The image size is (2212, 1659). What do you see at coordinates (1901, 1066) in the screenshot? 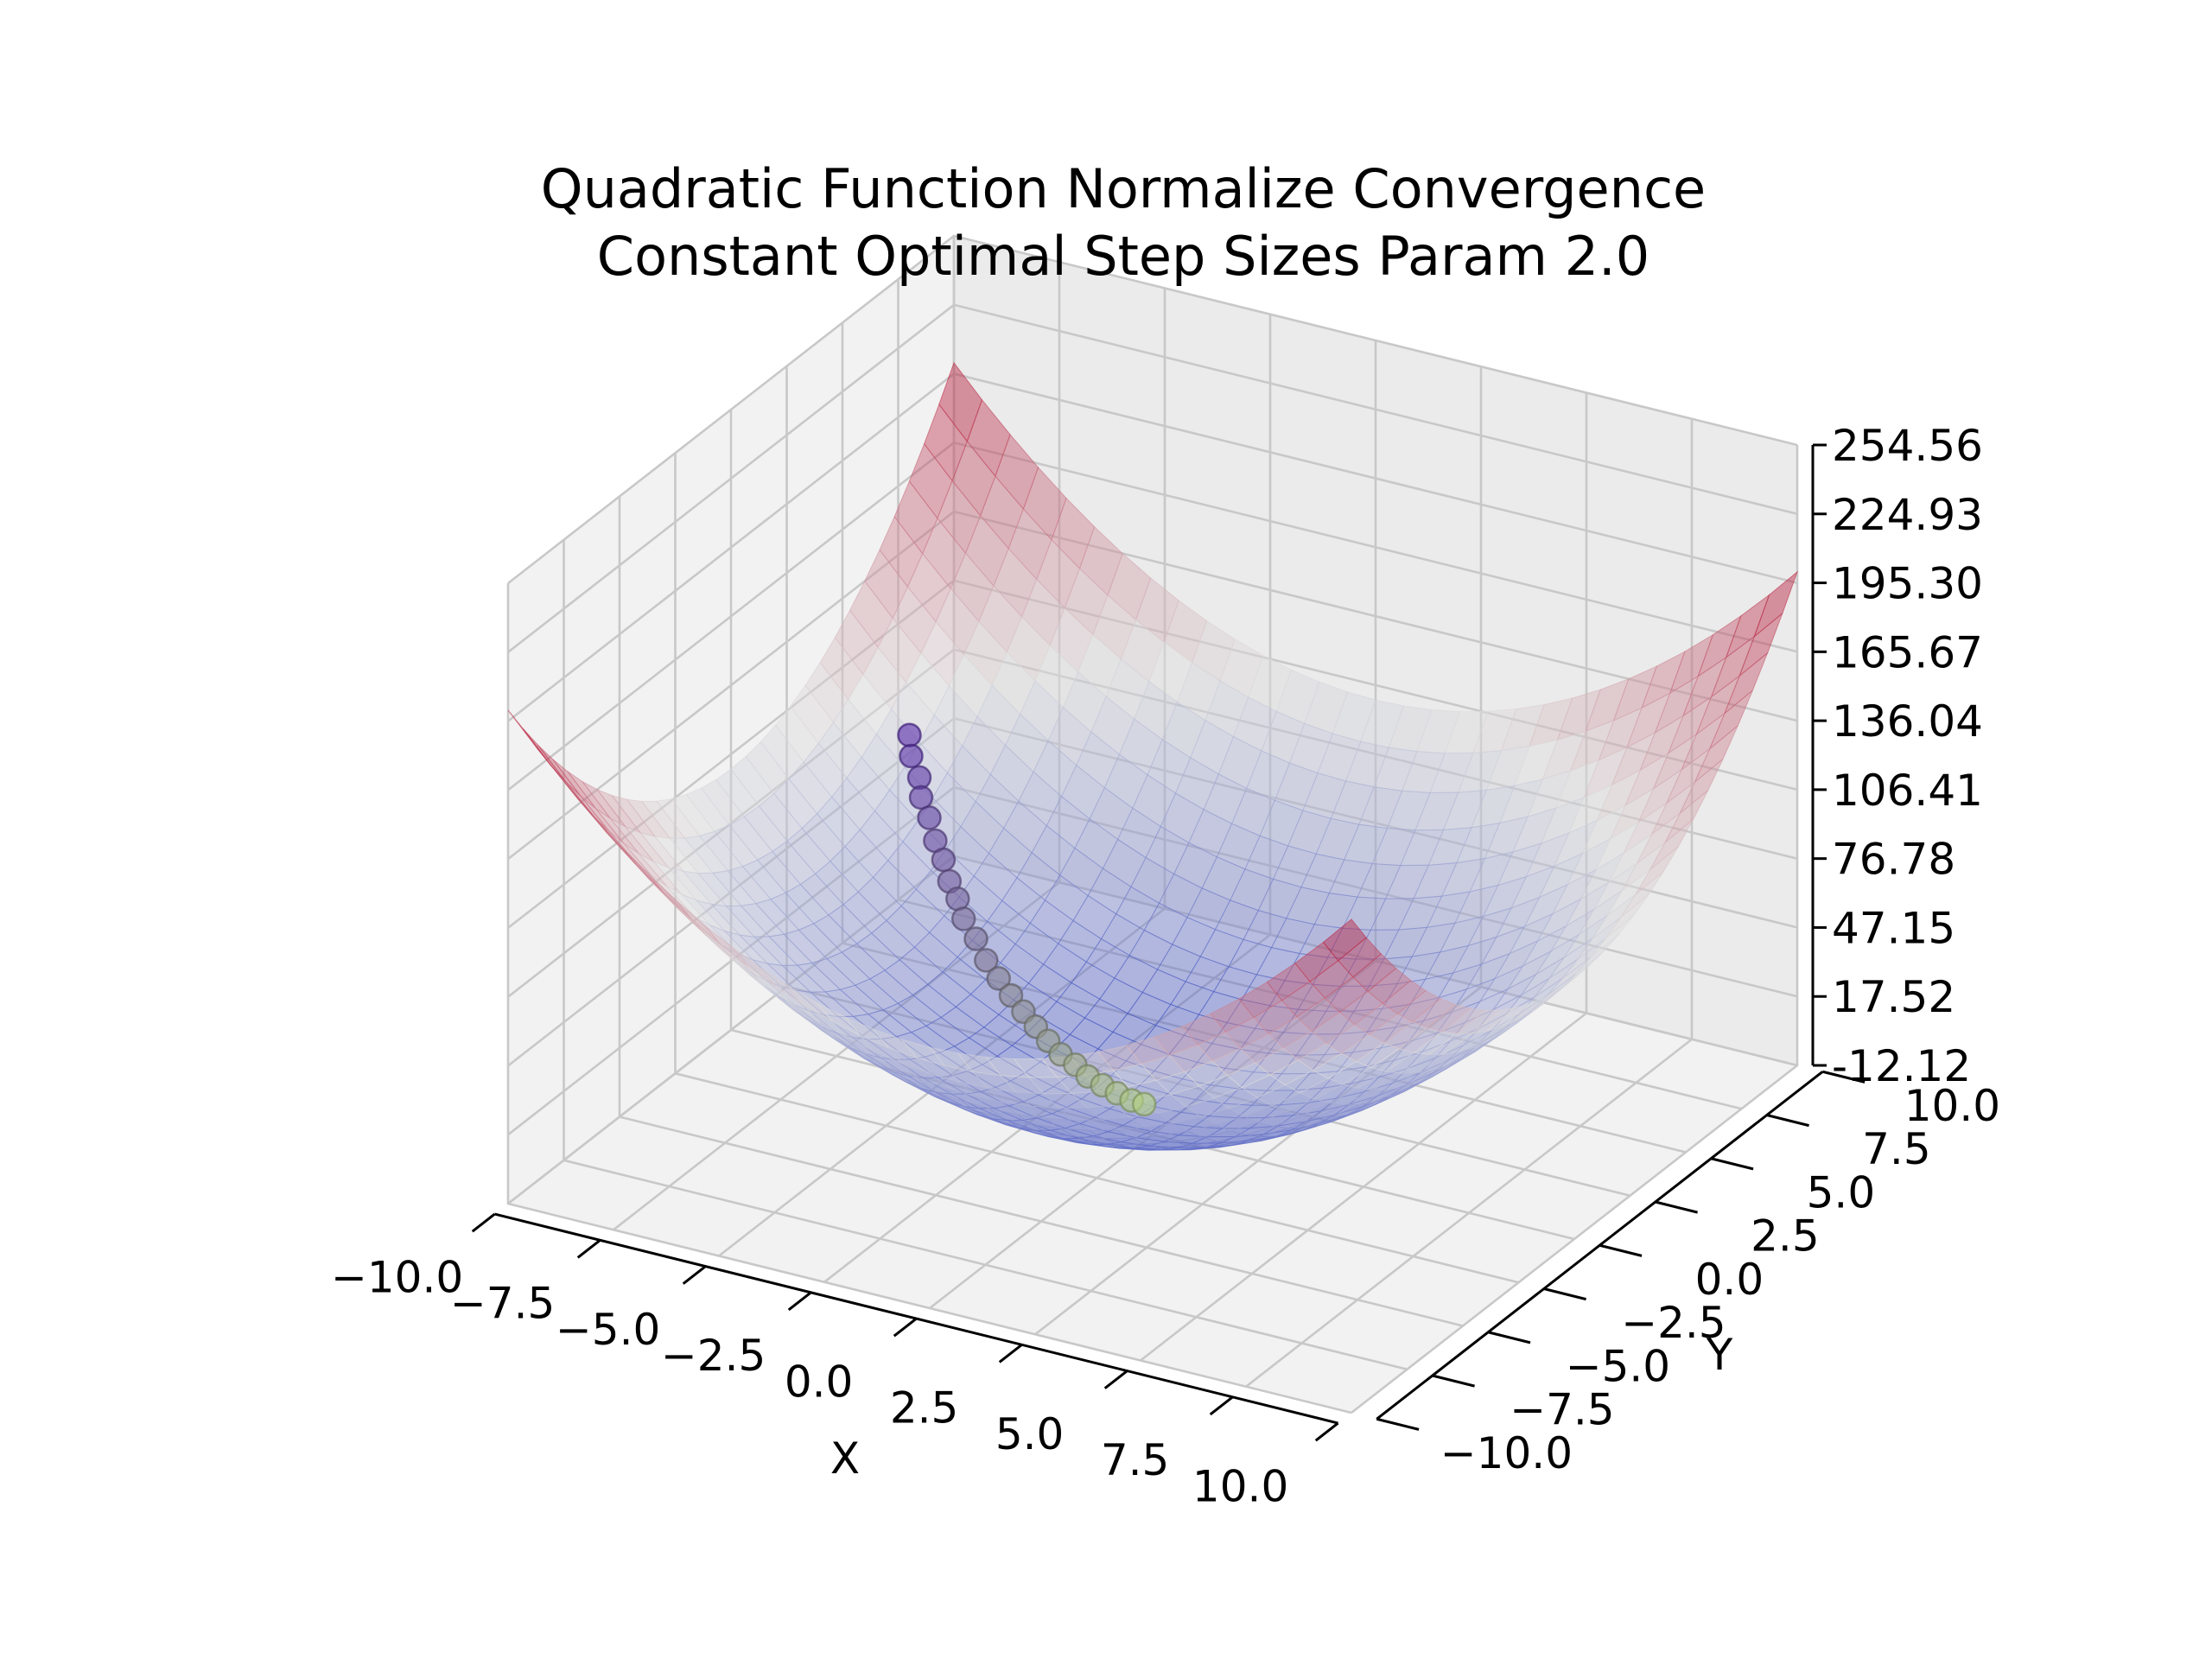
I see `z-tick-label: -12.12` at bounding box center [1901, 1066].